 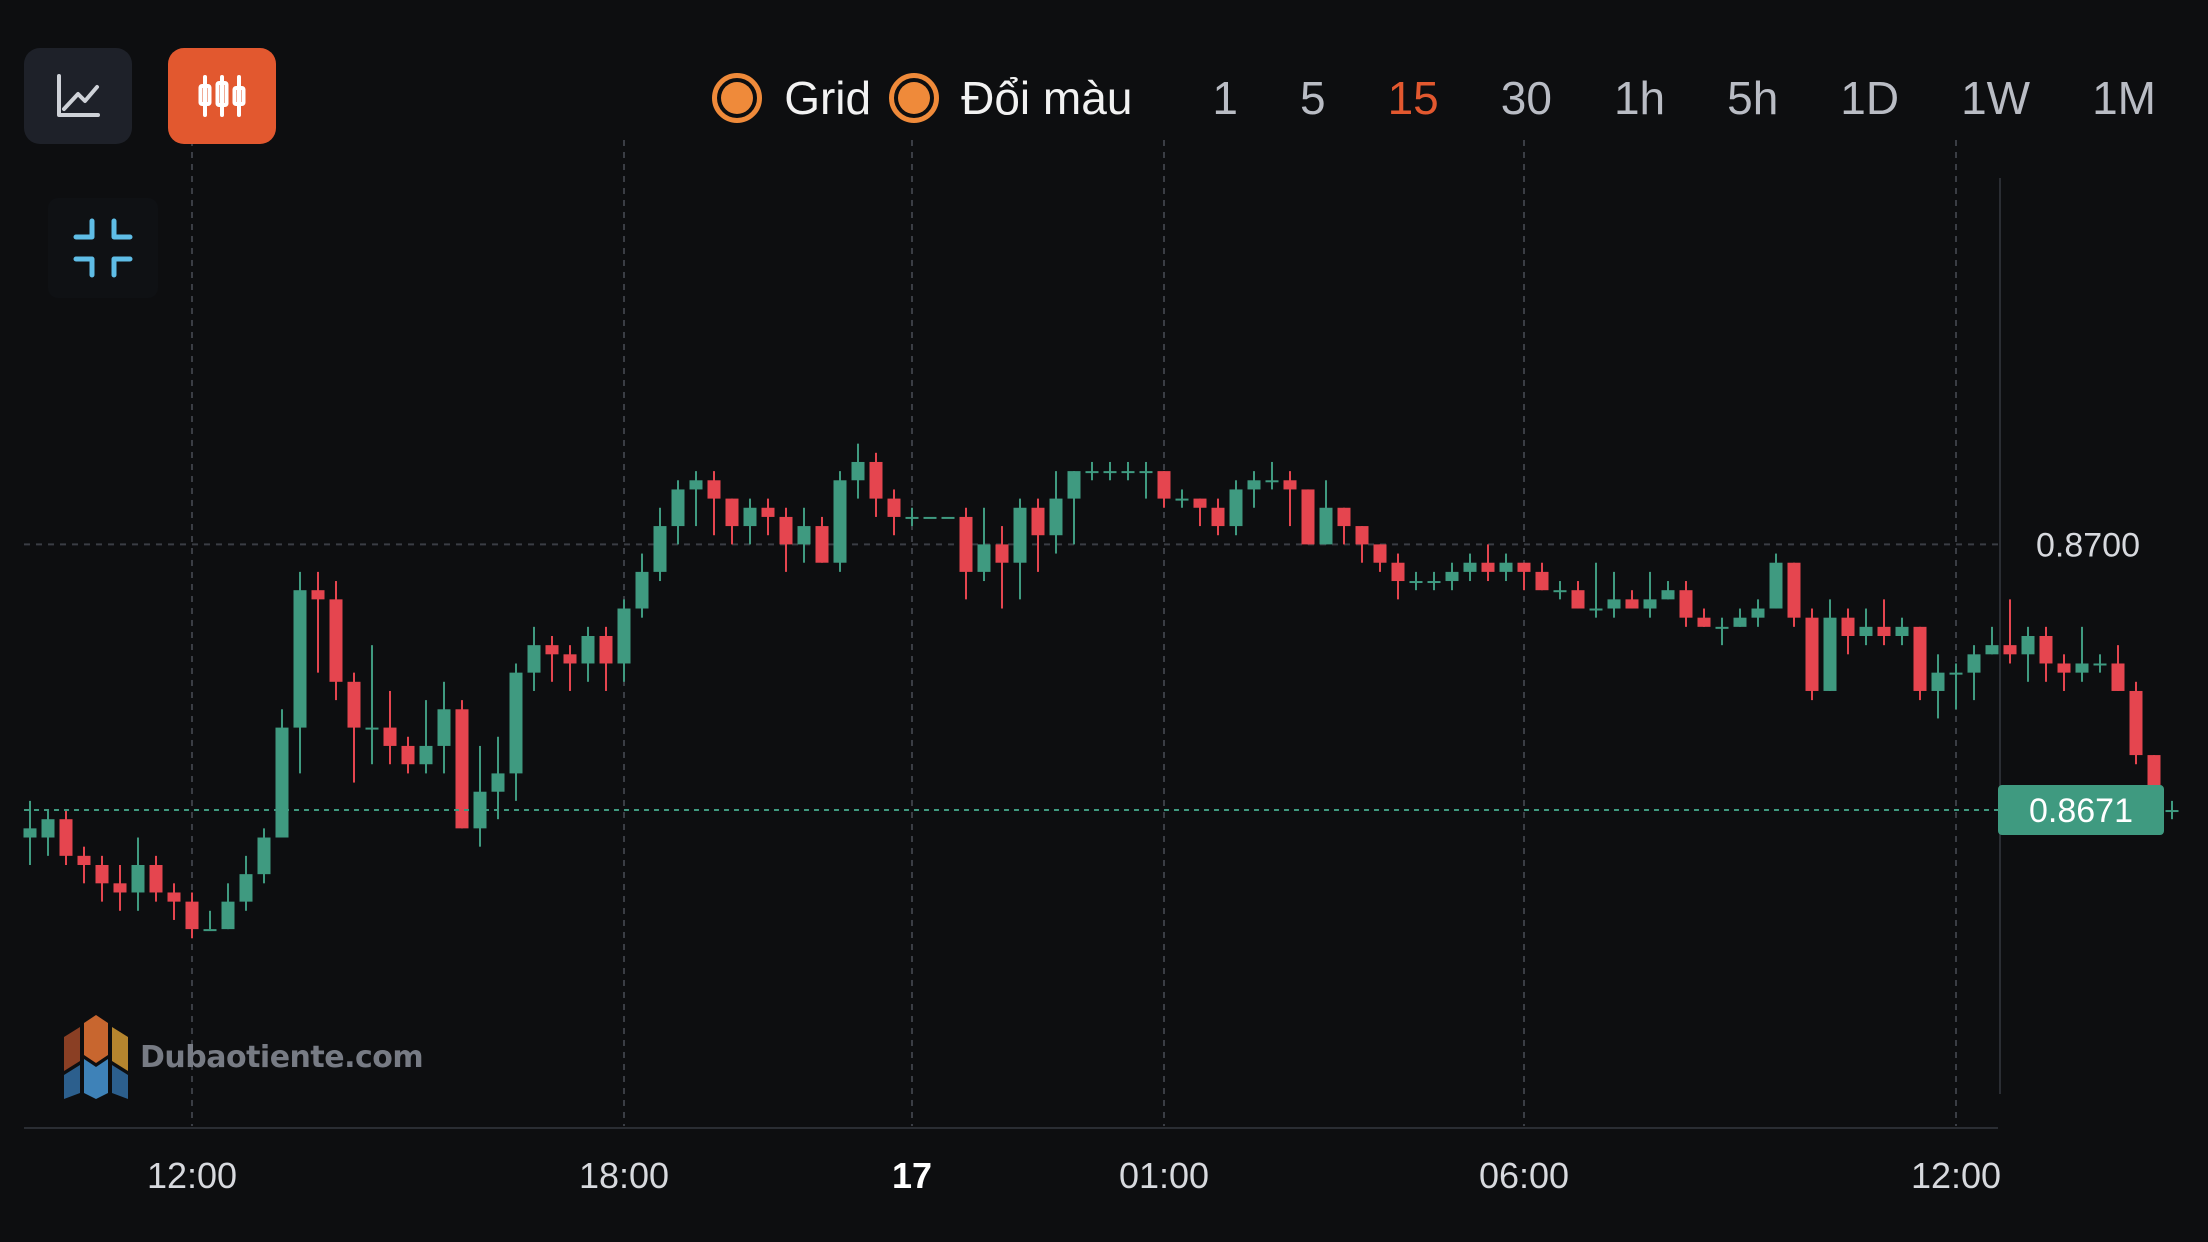 I want to click on color-toggle: Đổi màu, so click(x=1010, y=98).